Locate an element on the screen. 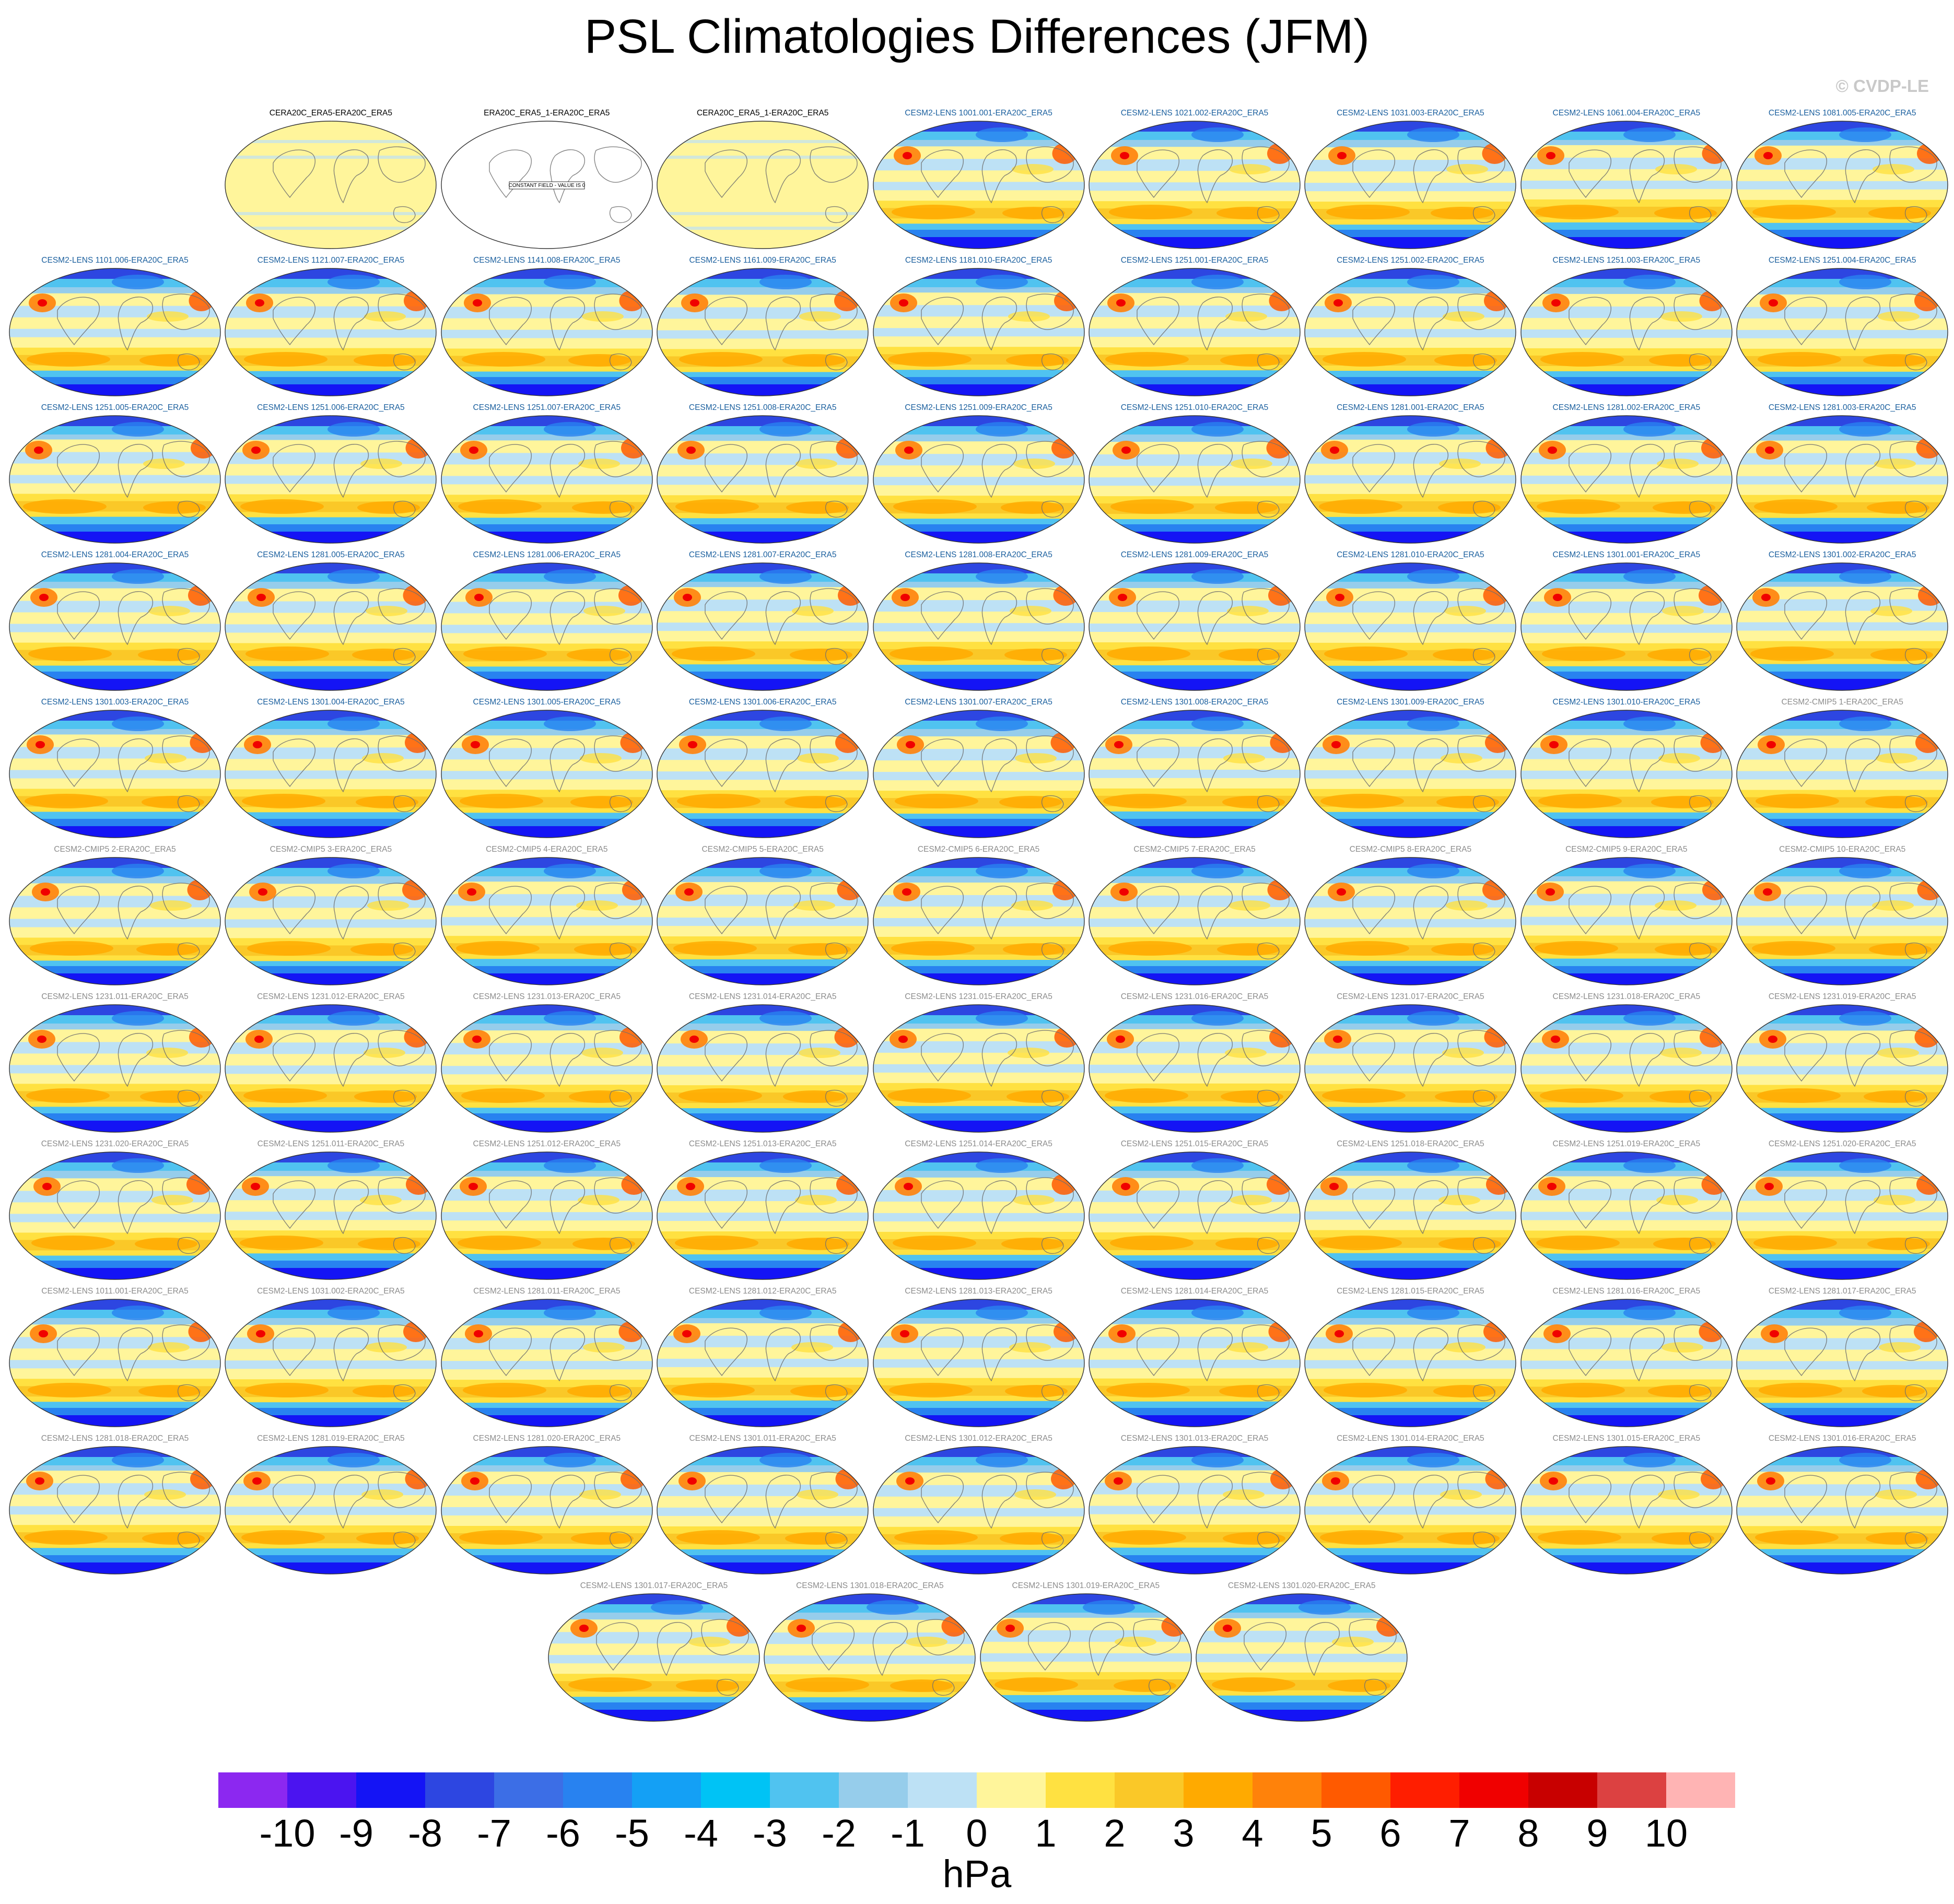 The width and height of the screenshot is (1954, 1904). colorbar-tick-label: 9 is located at coordinates (1597, 1833).